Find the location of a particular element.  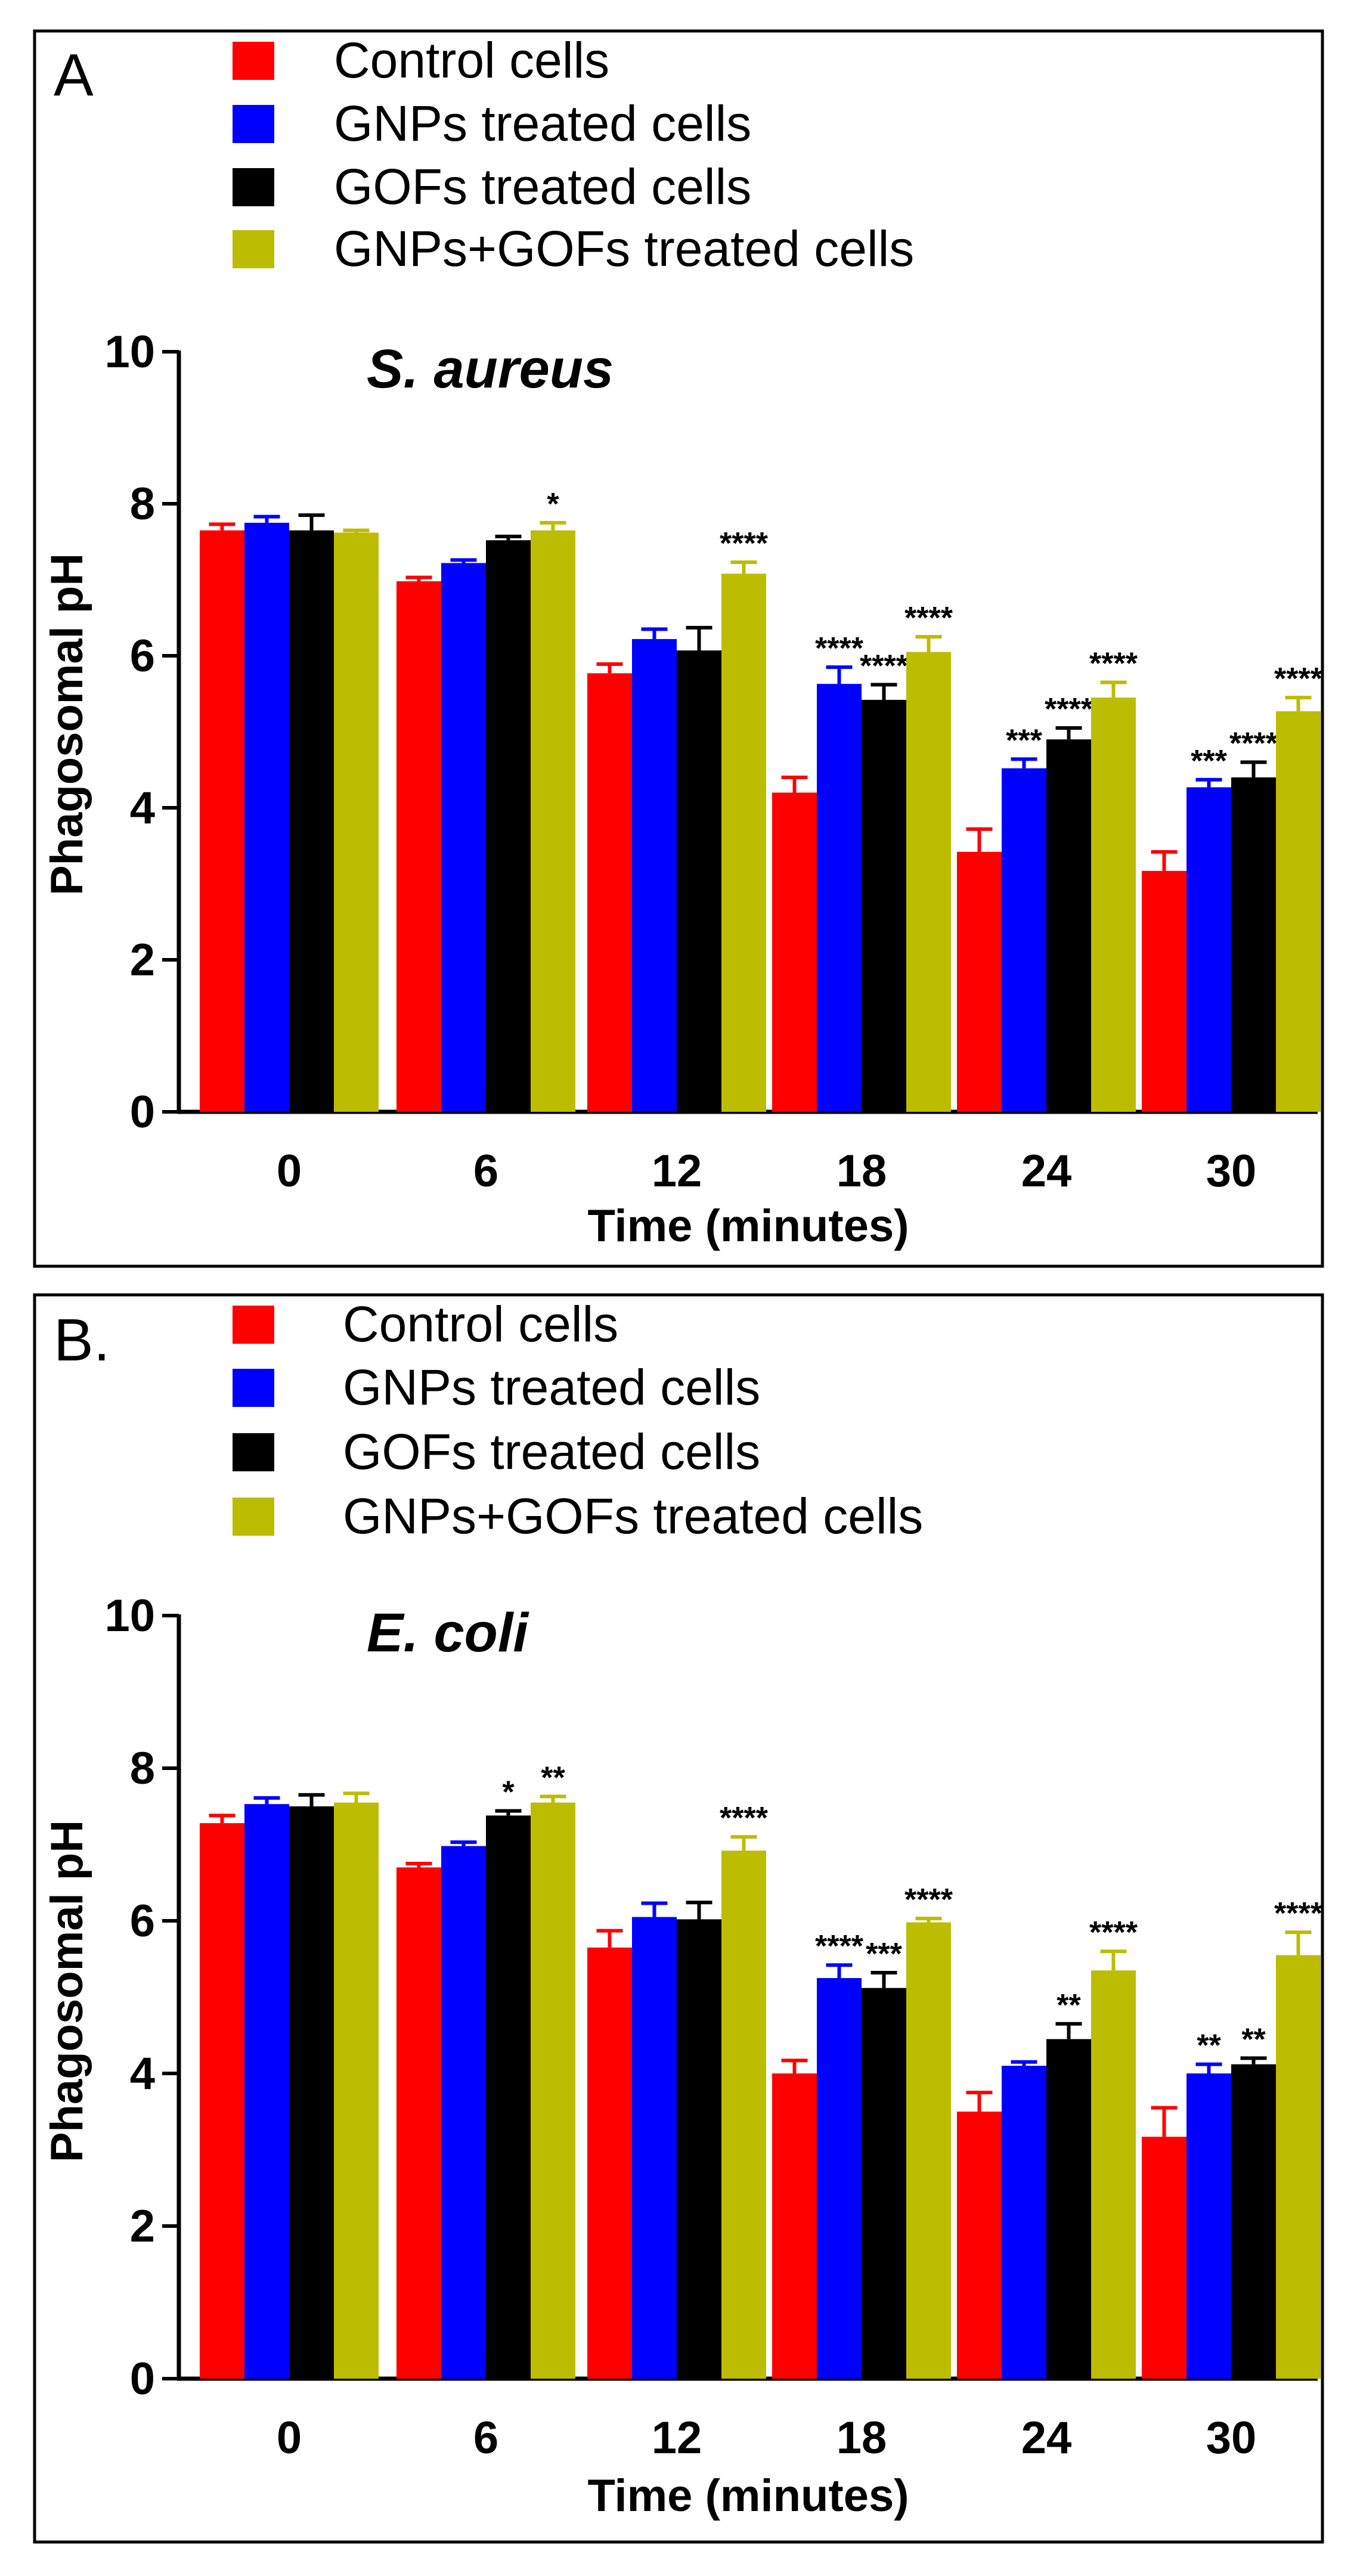

significance-1-4: *** is located at coordinates (1024, 740).